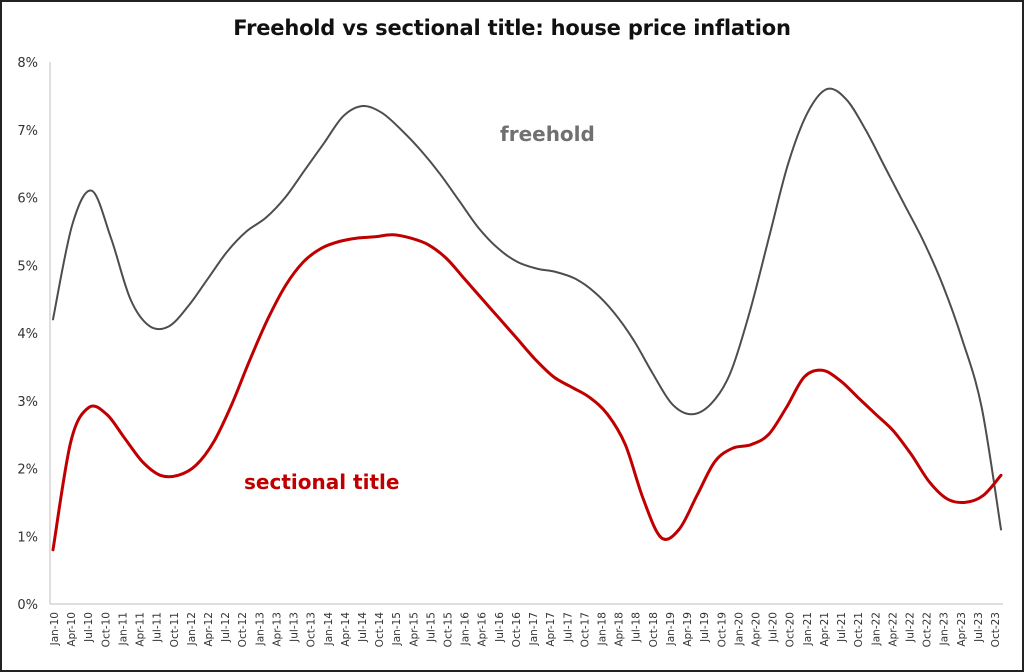 This screenshot has width=1024, height=672. I want to click on x-tick-label: Apr-16, so click(483, 629).